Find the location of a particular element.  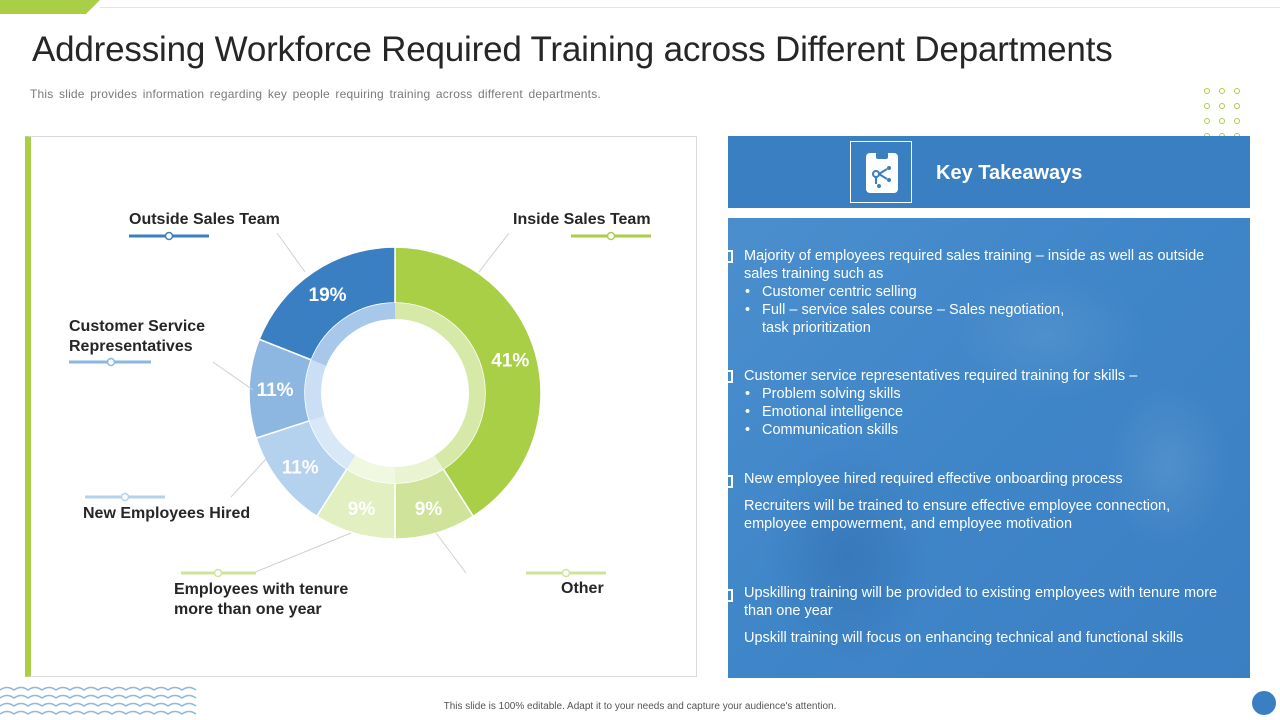

leader-line-inside-sales is located at coordinates (494, 252).